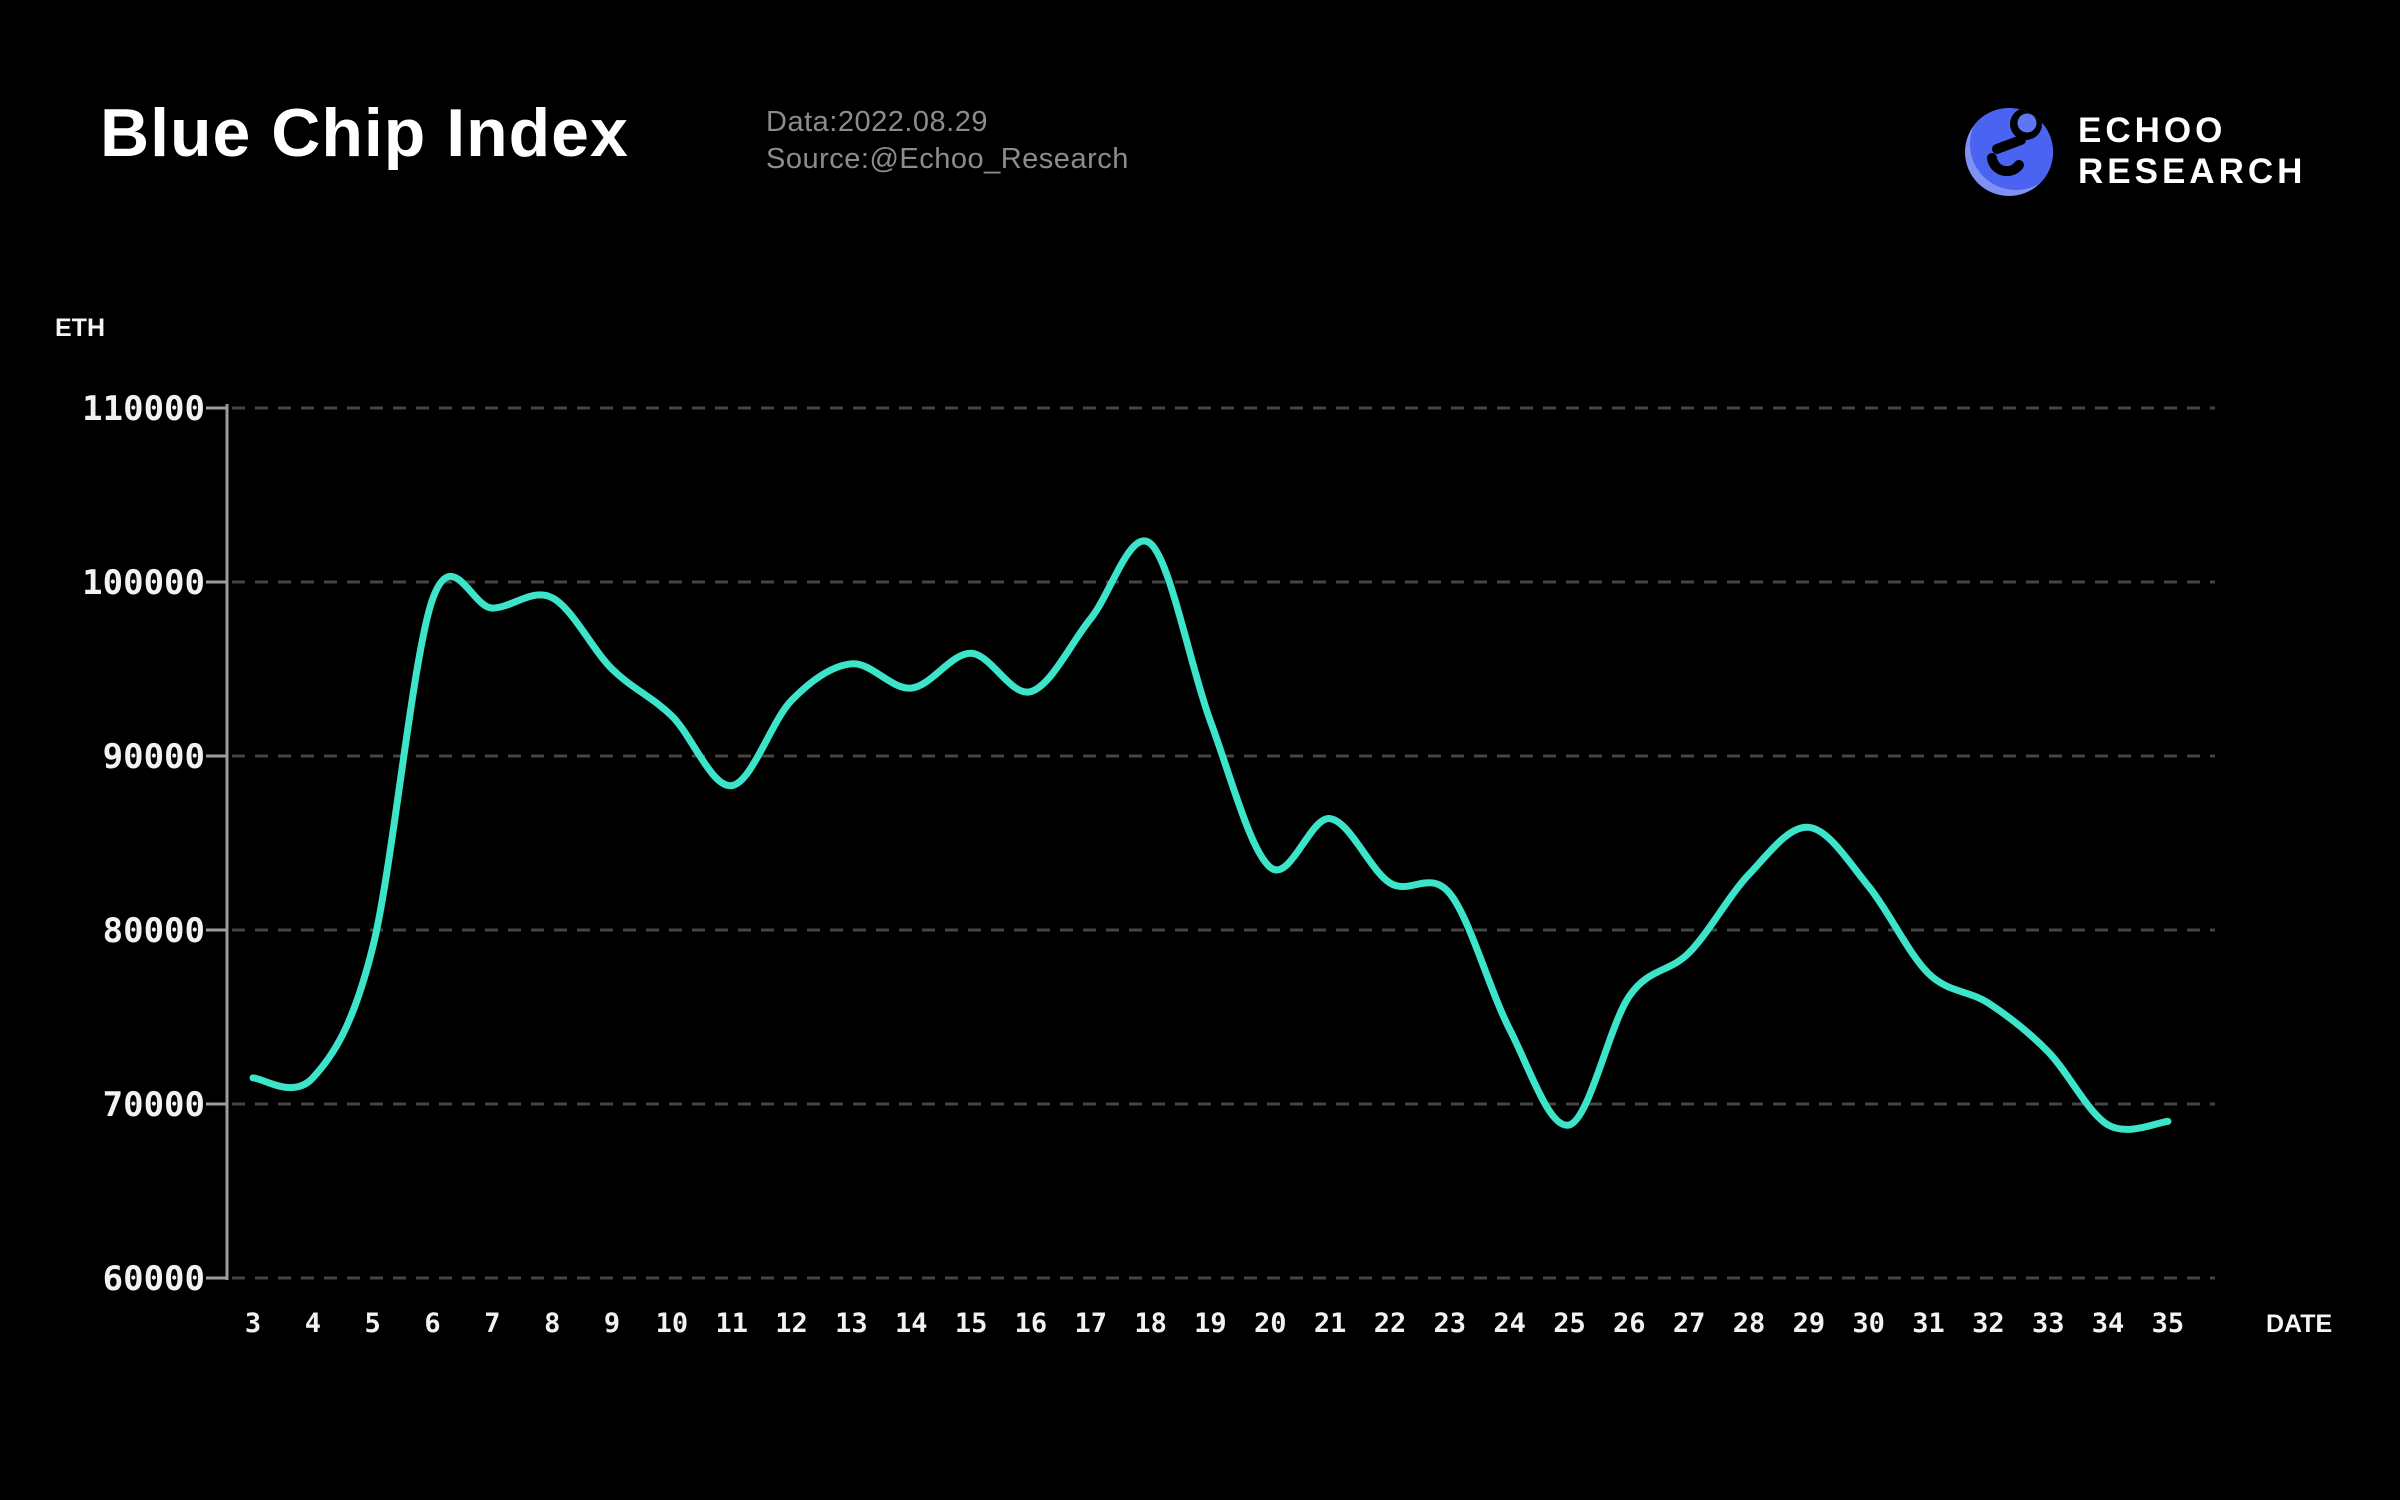 The width and height of the screenshot is (2400, 1500). Describe the element at coordinates (971, 1323) in the screenshot. I see `x-tick-label: 15` at that location.